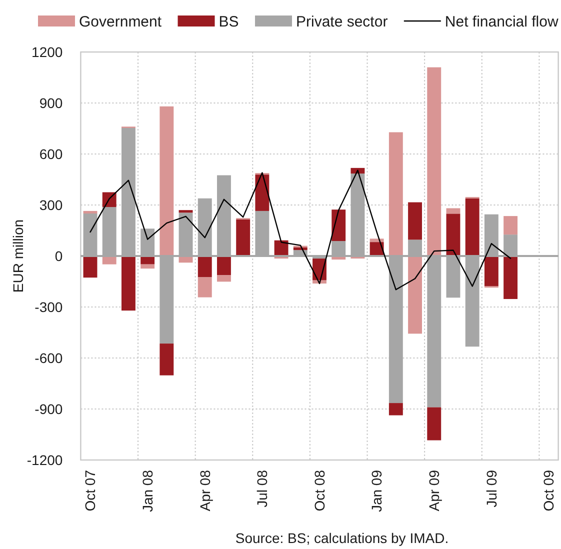 The image size is (561, 549). What do you see at coordinates (204, 491) in the screenshot?
I see `x-tick-label: Apr 08` at bounding box center [204, 491].